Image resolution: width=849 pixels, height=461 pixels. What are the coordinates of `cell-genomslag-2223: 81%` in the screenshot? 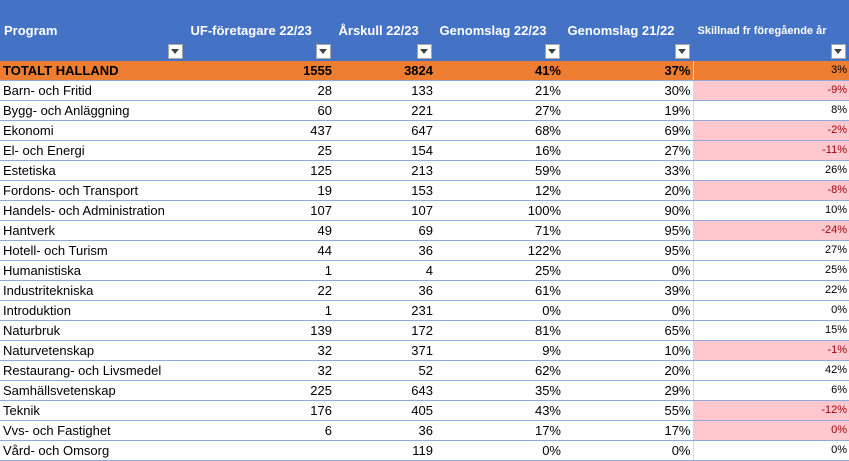 It's located at (499, 330).